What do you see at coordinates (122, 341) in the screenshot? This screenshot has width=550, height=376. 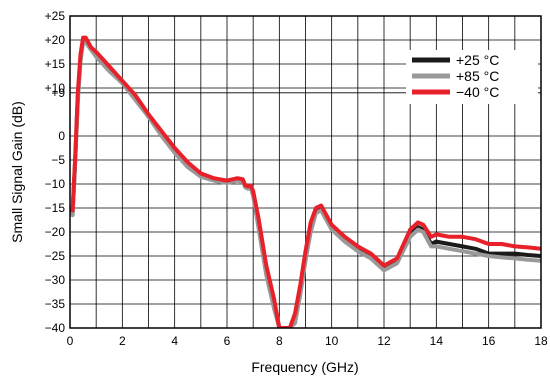 I see `x-tick-label: 2` at bounding box center [122, 341].